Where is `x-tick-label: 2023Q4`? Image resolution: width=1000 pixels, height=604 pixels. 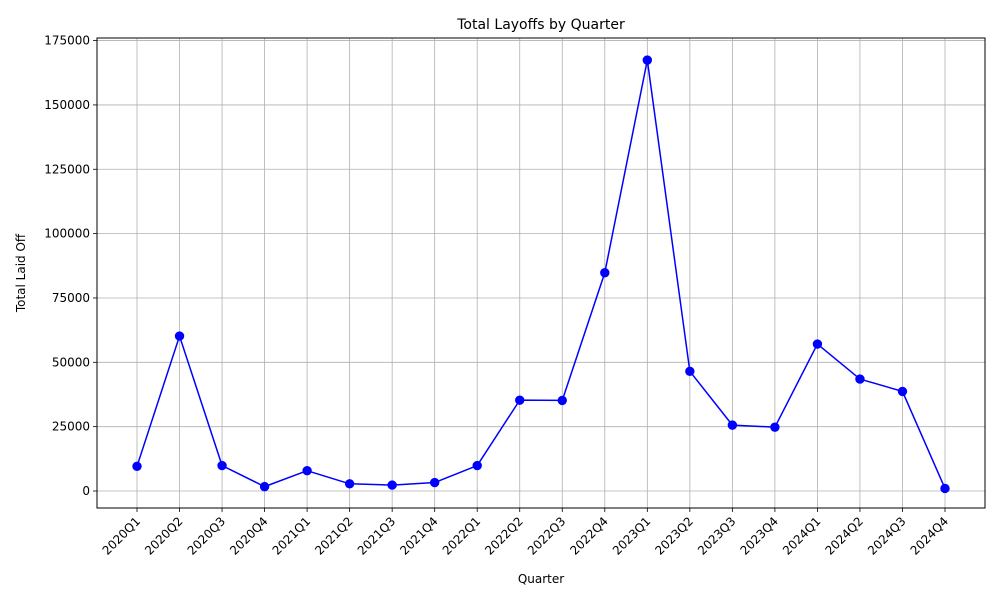
x-tick-label: 2023Q4 is located at coordinates (759, 536).